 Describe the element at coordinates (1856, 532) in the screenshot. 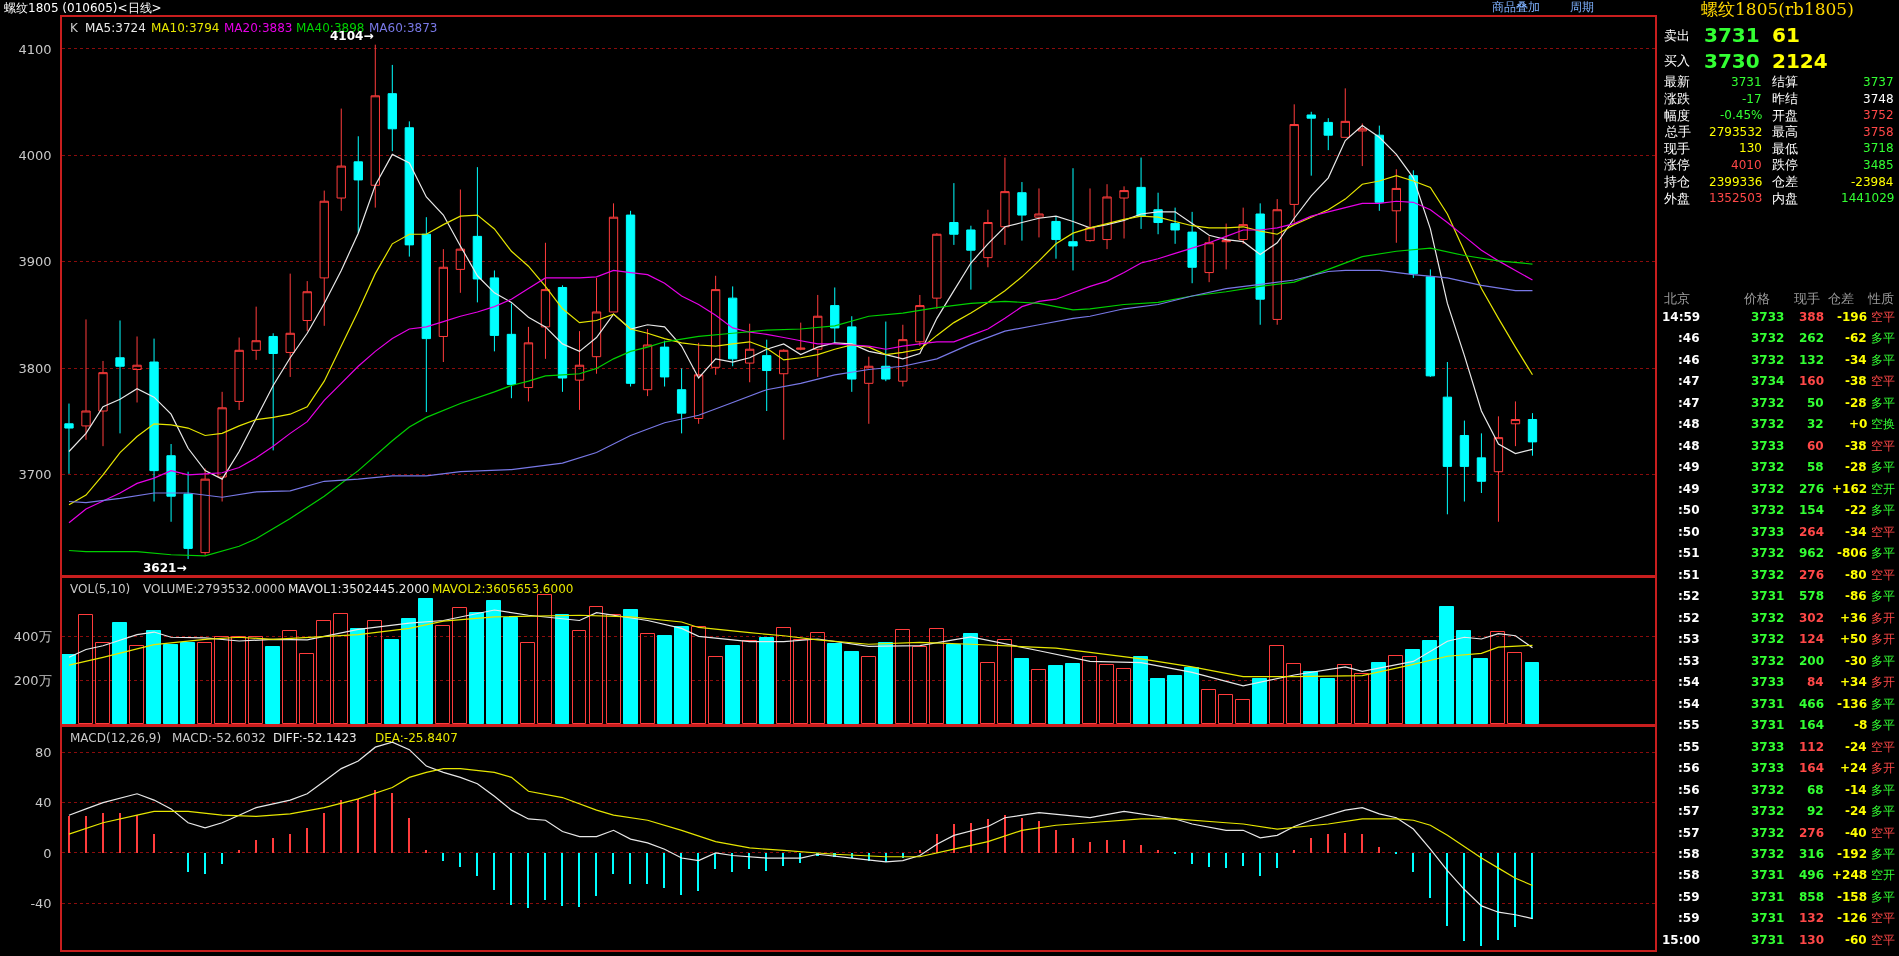

I see `text: -34` at that location.